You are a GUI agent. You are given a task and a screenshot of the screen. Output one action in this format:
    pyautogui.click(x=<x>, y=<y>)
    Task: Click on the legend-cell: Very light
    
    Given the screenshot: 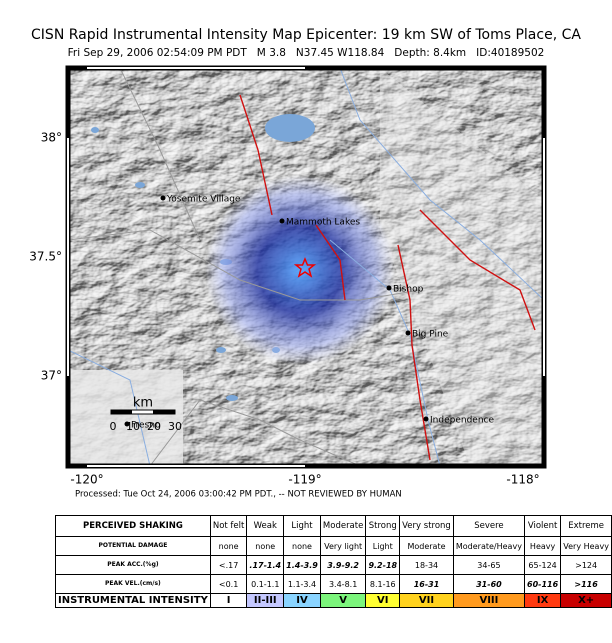 What is the action you would take?
    pyautogui.click(x=343, y=546)
    